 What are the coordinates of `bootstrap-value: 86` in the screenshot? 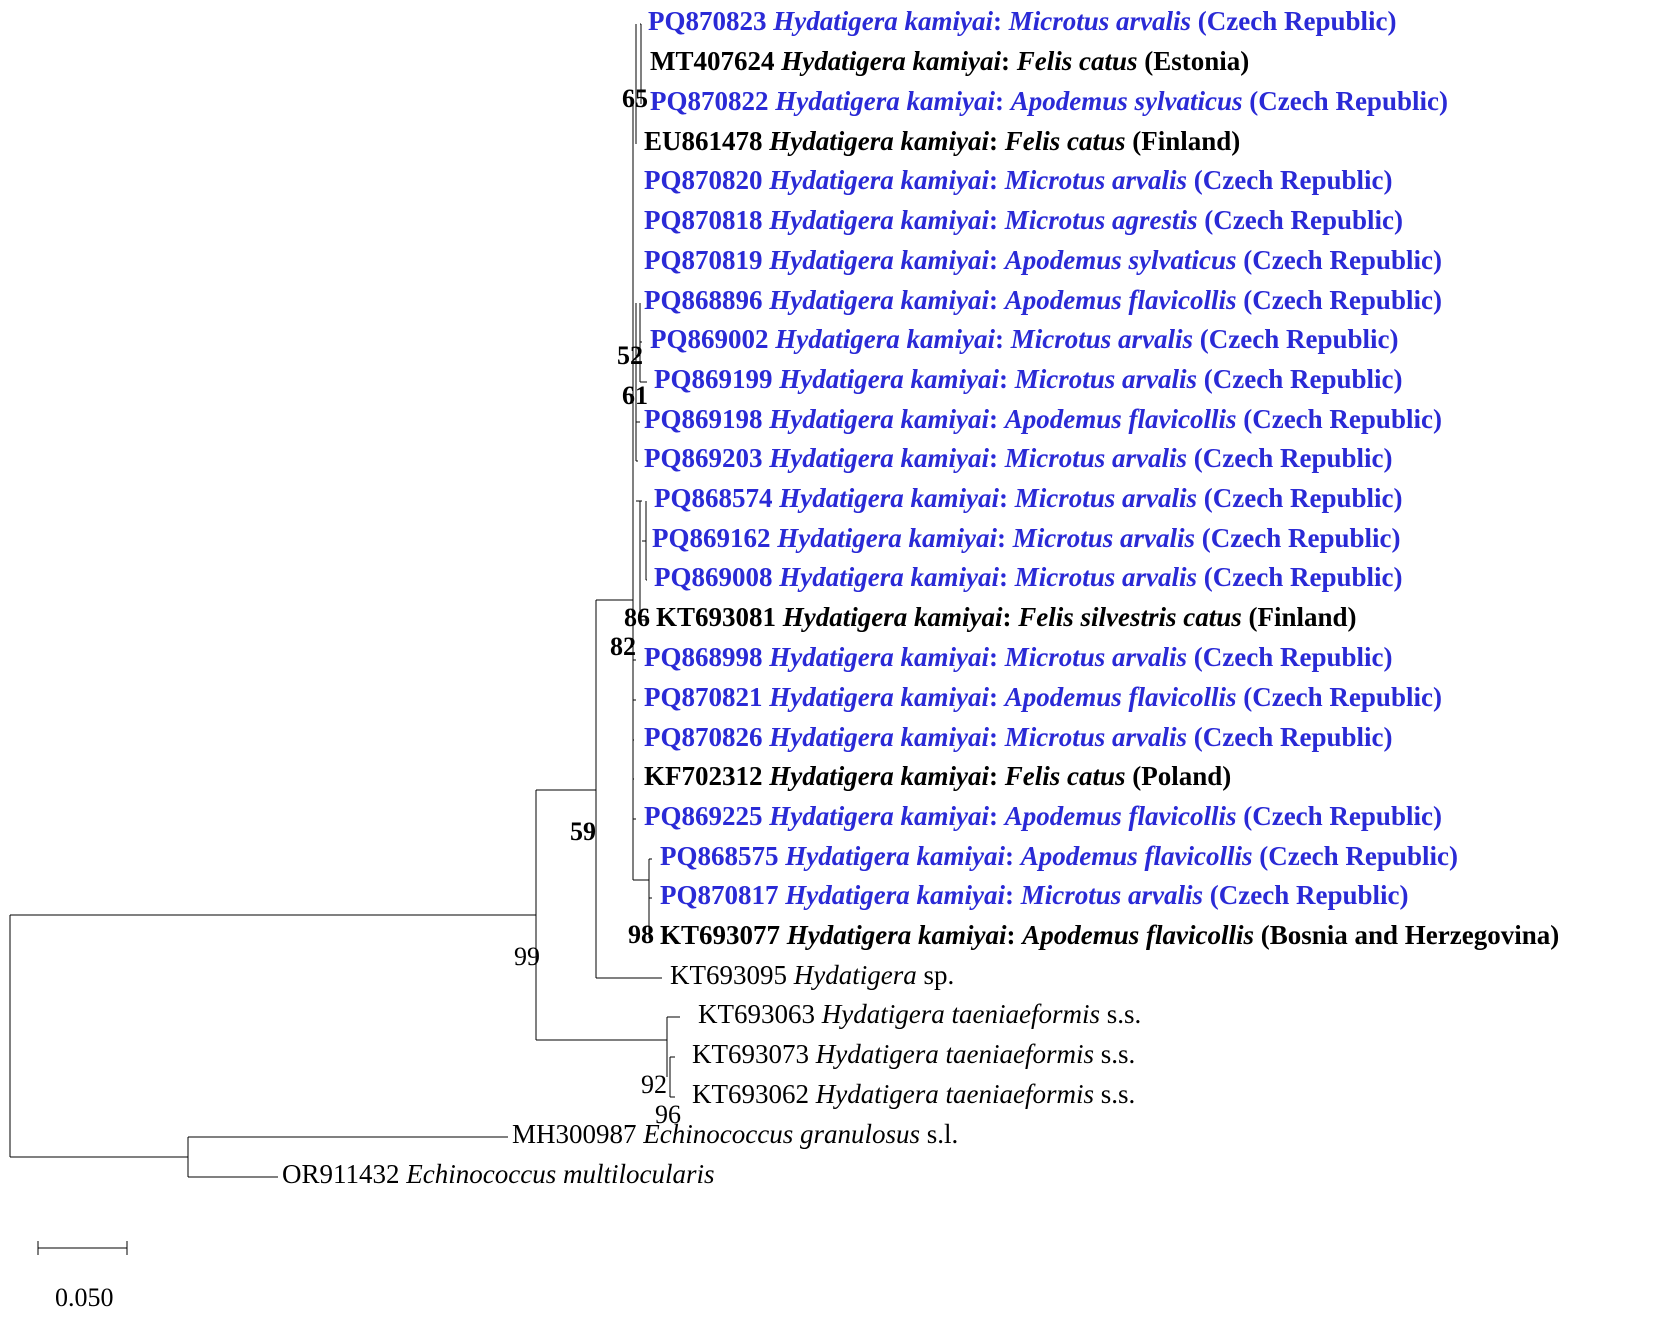 It's located at (637, 617).